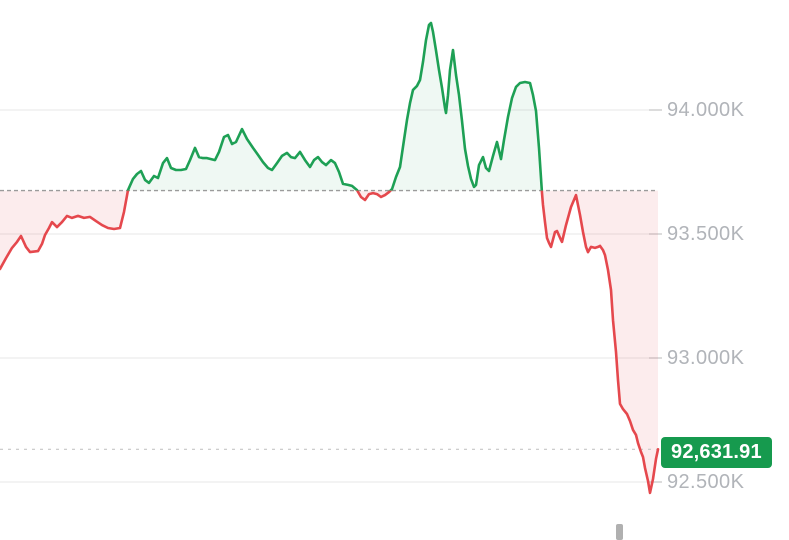  What do you see at coordinates (706, 482) in the screenshot?
I see `price-axis-label: 92.500K` at bounding box center [706, 482].